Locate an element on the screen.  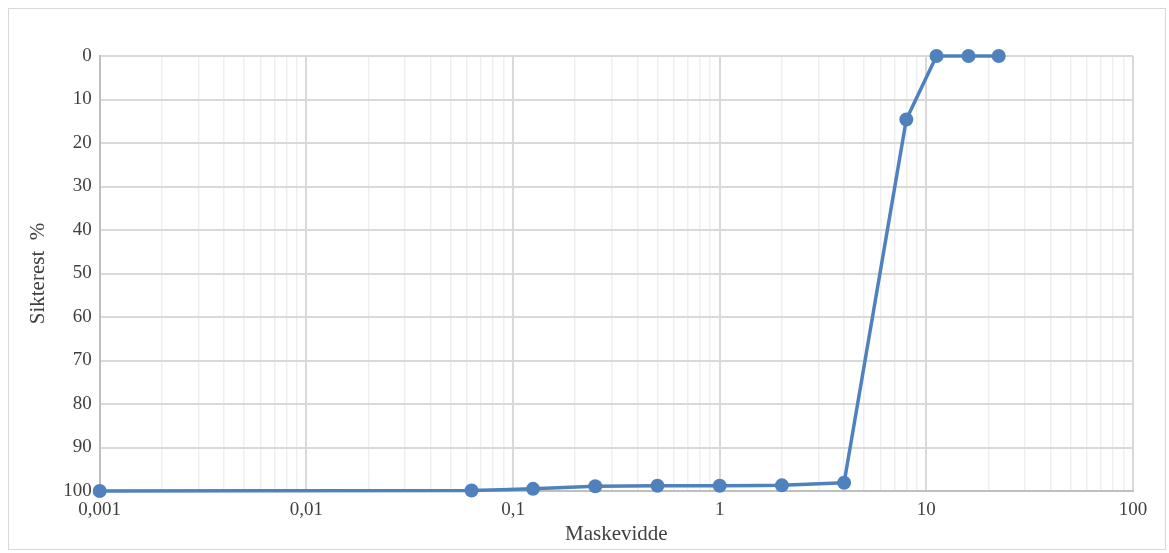
x-tick-label: 10 is located at coordinates (926, 509).